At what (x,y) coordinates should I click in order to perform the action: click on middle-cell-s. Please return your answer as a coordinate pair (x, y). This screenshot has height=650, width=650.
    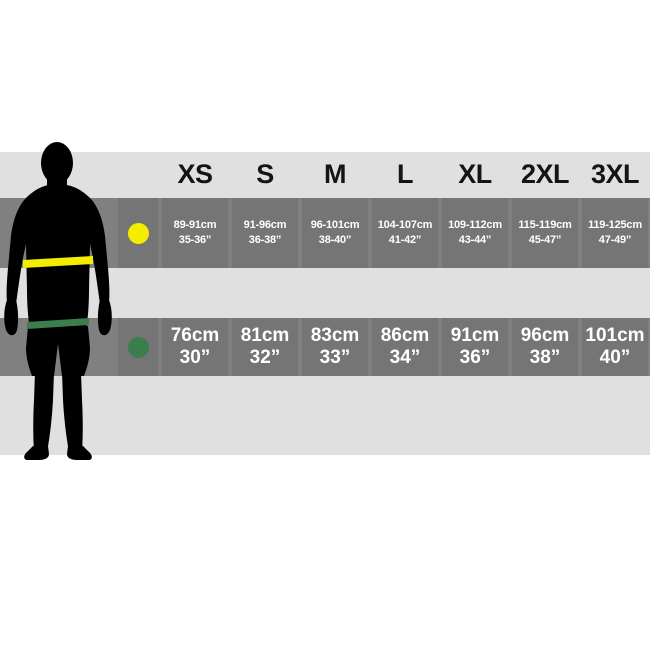
    Looking at the image, I should click on (265, 293).